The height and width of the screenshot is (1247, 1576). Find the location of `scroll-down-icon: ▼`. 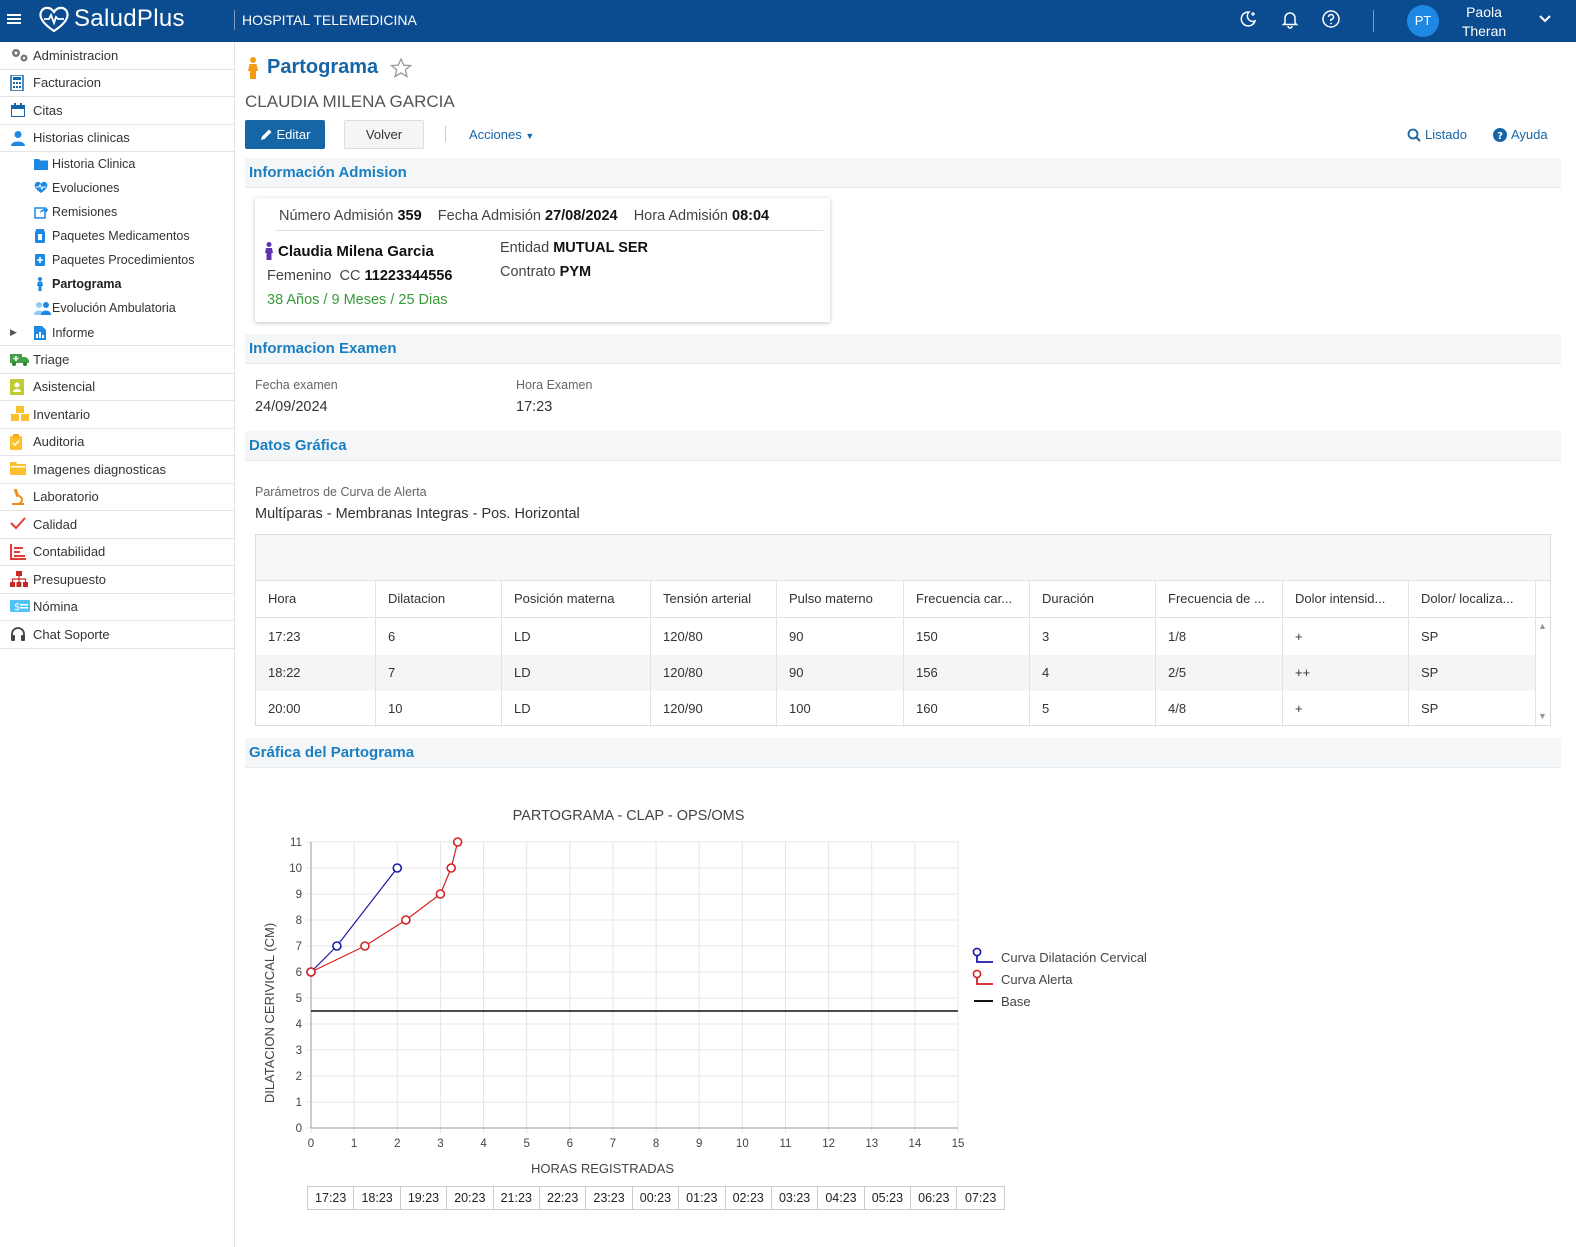

scroll-down-icon: ▼ is located at coordinates (1542, 716).